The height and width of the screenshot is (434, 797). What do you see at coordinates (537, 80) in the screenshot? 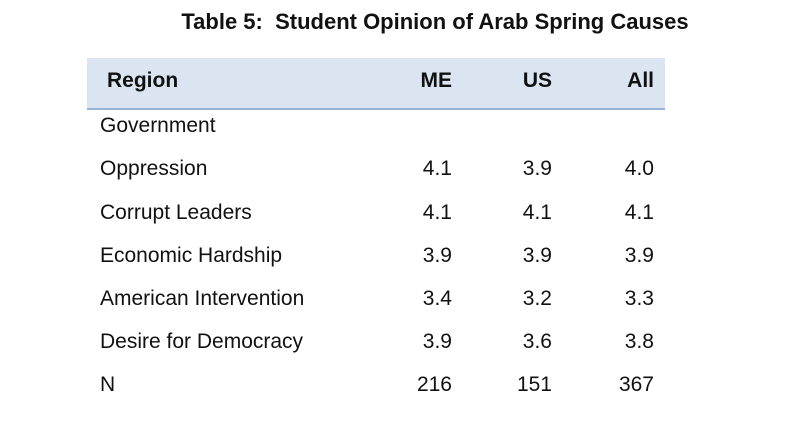
I see `header-cell: US` at bounding box center [537, 80].